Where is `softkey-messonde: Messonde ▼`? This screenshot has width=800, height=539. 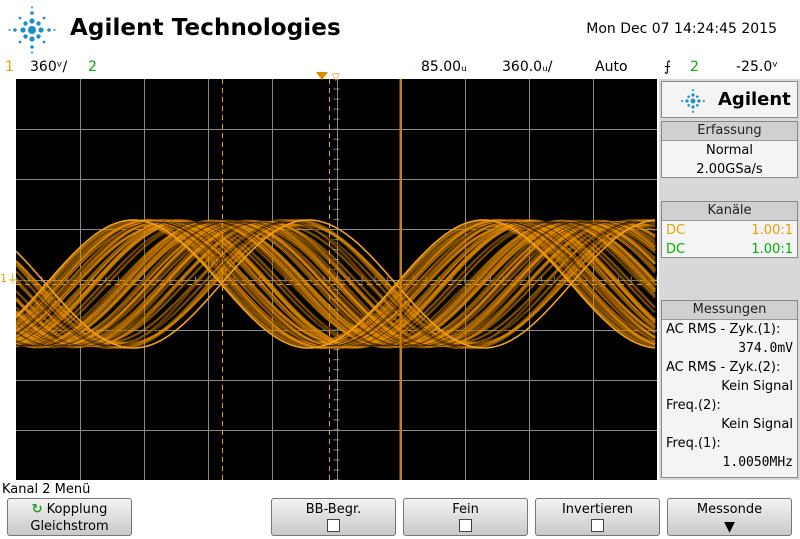 softkey-messonde: Messonde ▼ is located at coordinates (729, 517).